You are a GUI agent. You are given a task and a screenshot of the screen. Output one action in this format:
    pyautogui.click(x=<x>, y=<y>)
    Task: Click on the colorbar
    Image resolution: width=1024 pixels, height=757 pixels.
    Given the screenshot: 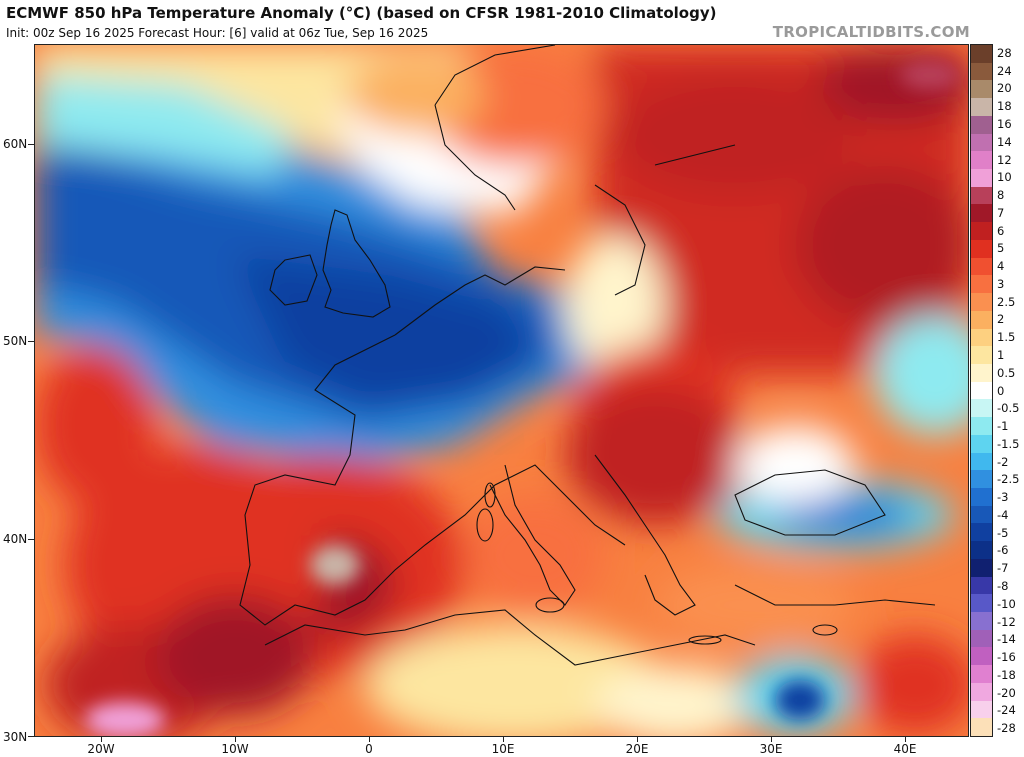 What is the action you would take?
    pyautogui.click(x=981, y=390)
    